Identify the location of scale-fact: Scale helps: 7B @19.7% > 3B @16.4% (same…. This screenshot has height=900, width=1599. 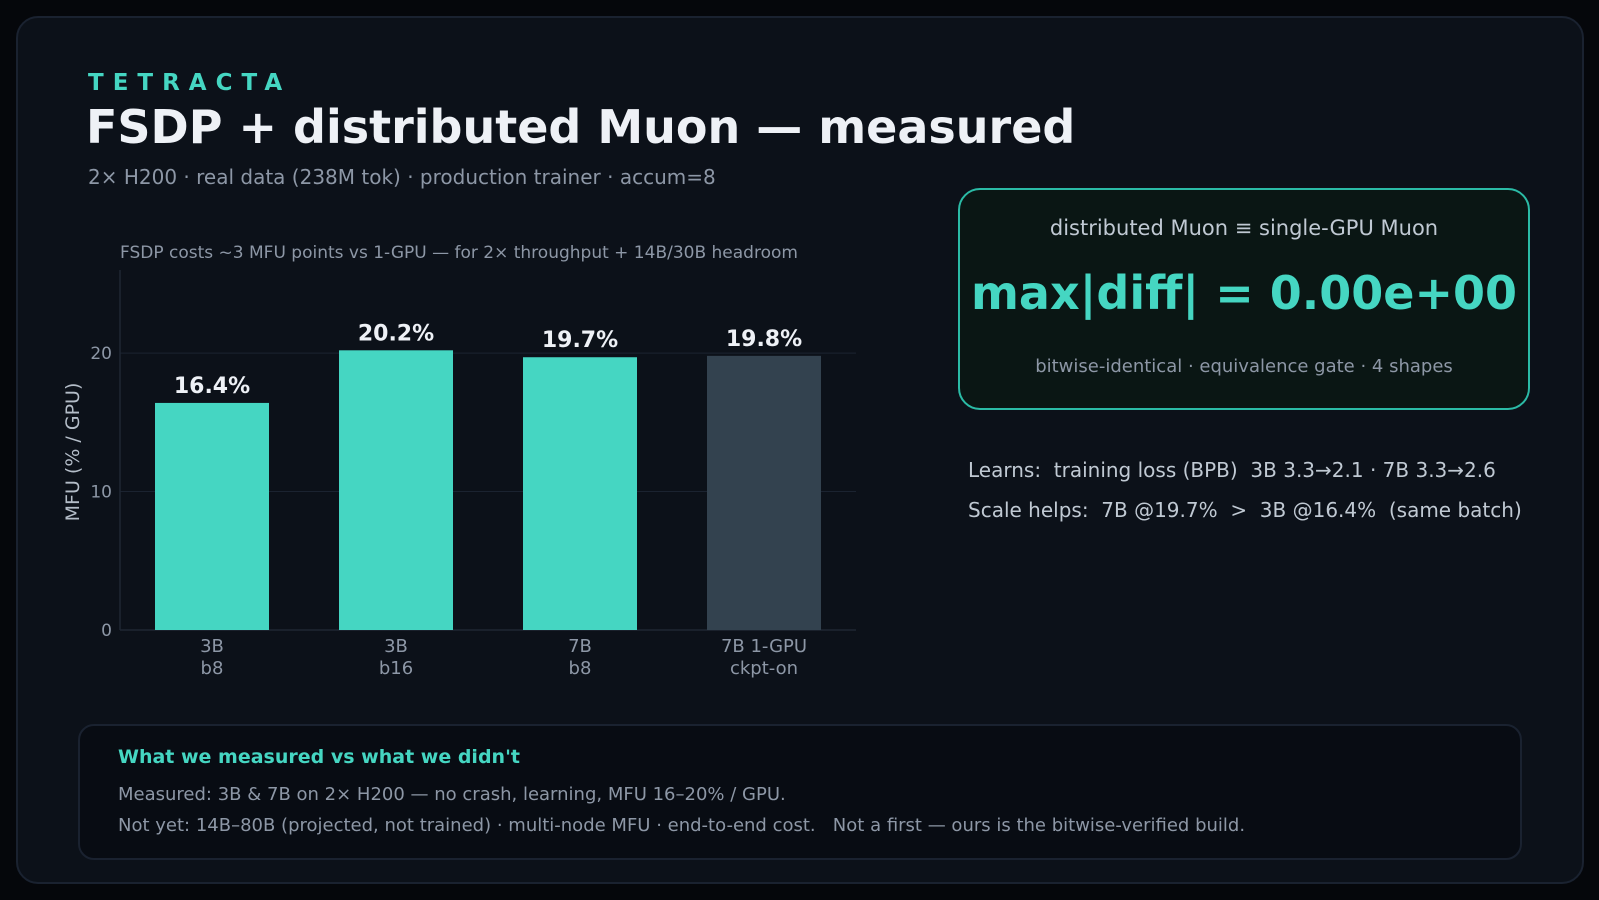
(1245, 510).